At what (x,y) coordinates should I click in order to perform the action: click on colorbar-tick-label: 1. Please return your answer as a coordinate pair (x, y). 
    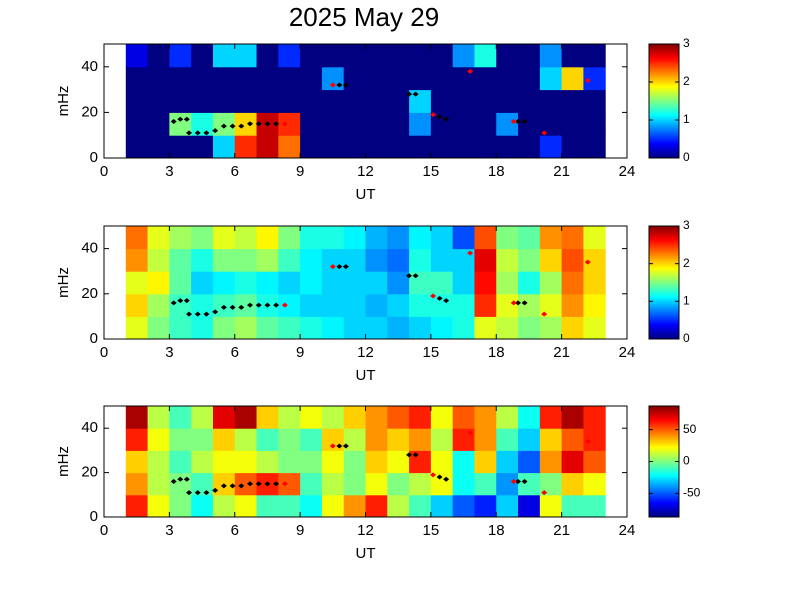
    Looking at the image, I should click on (686, 119).